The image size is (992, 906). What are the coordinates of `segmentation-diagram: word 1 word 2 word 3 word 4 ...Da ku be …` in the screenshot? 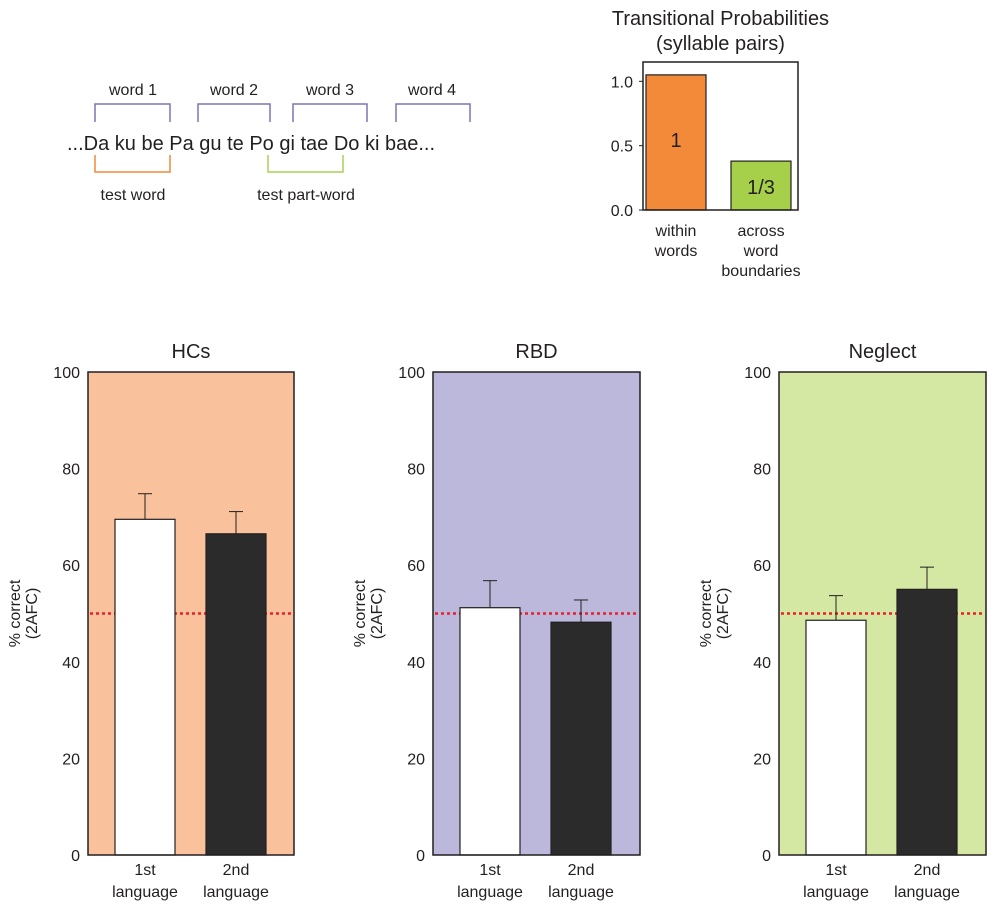 It's located at (269, 143).